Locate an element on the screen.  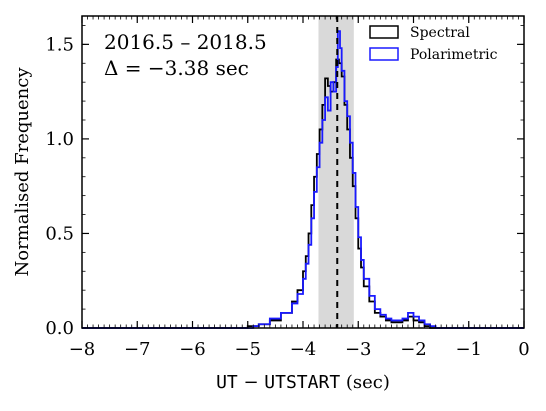
x-axis-label-utstart: UTSTART is located at coordinates (302, 382).